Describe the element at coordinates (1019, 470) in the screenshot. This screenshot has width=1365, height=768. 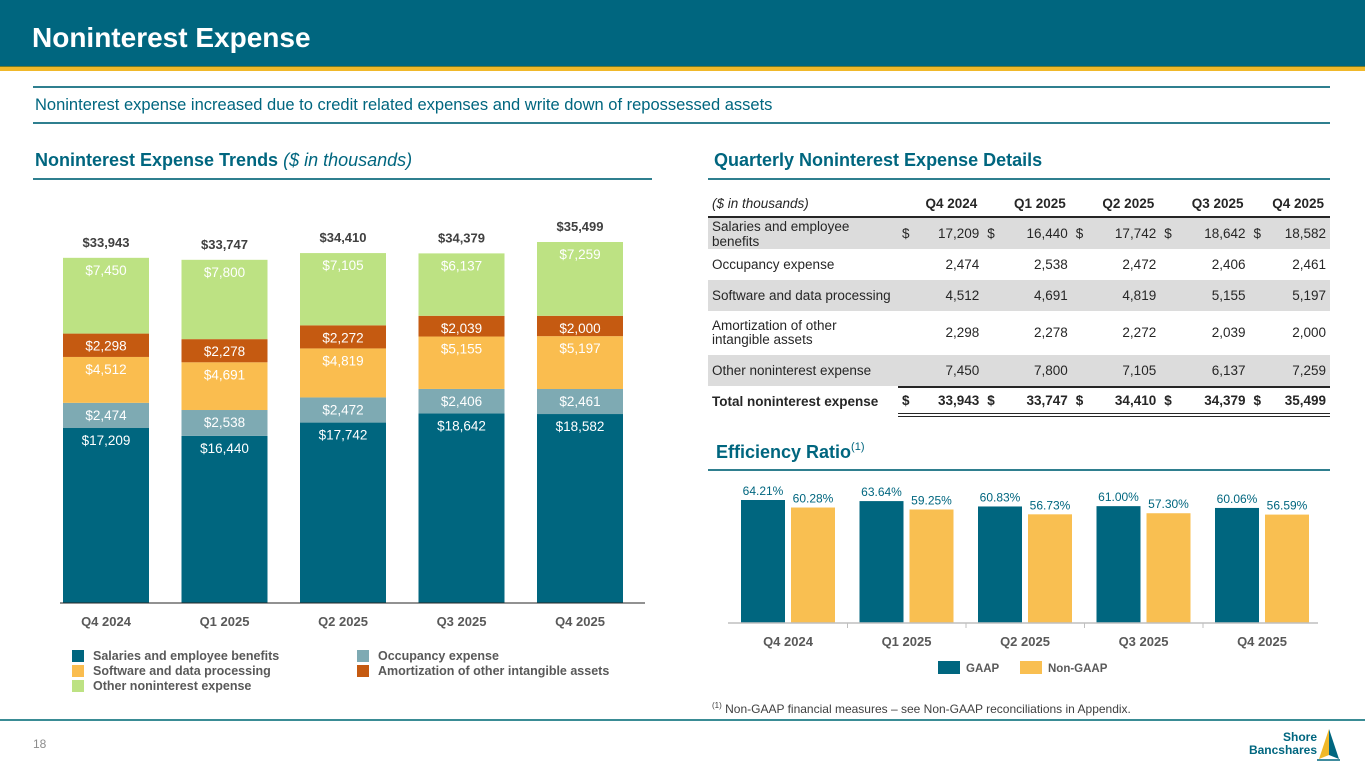
I see `efficiency-ratio-rule` at that location.